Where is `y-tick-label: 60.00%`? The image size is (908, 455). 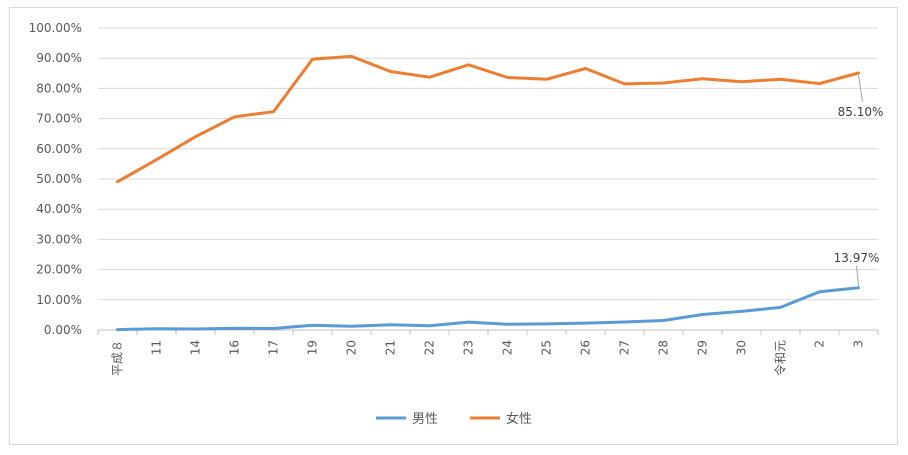 y-tick-label: 60.00% is located at coordinates (59, 149).